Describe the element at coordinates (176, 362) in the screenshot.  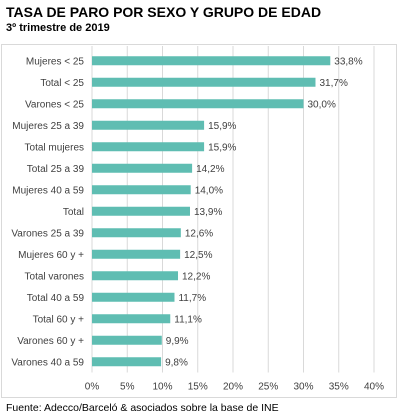
I see `value-label: 9,8%` at that location.